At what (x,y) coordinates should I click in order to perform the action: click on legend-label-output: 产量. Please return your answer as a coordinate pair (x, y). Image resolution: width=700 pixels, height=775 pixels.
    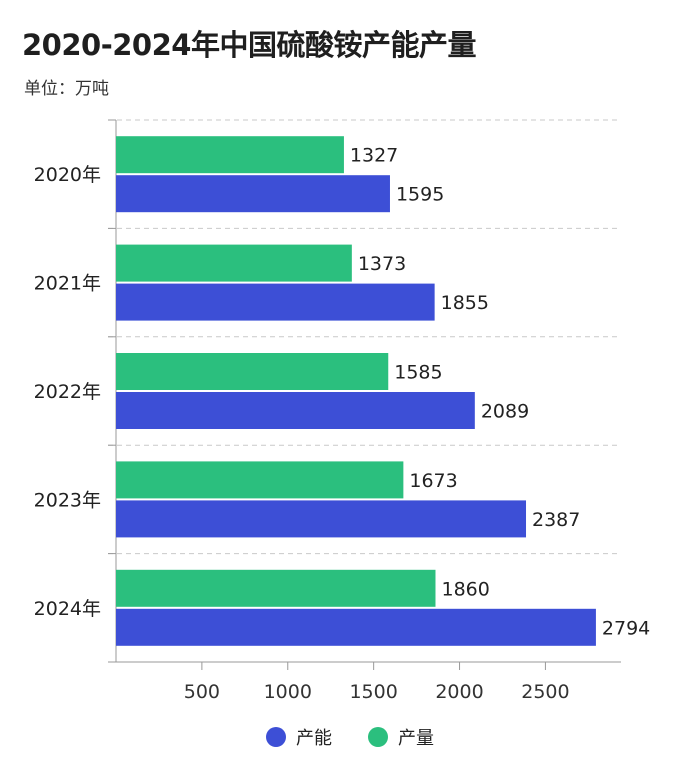
    Looking at the image, I should click on (416, 738).